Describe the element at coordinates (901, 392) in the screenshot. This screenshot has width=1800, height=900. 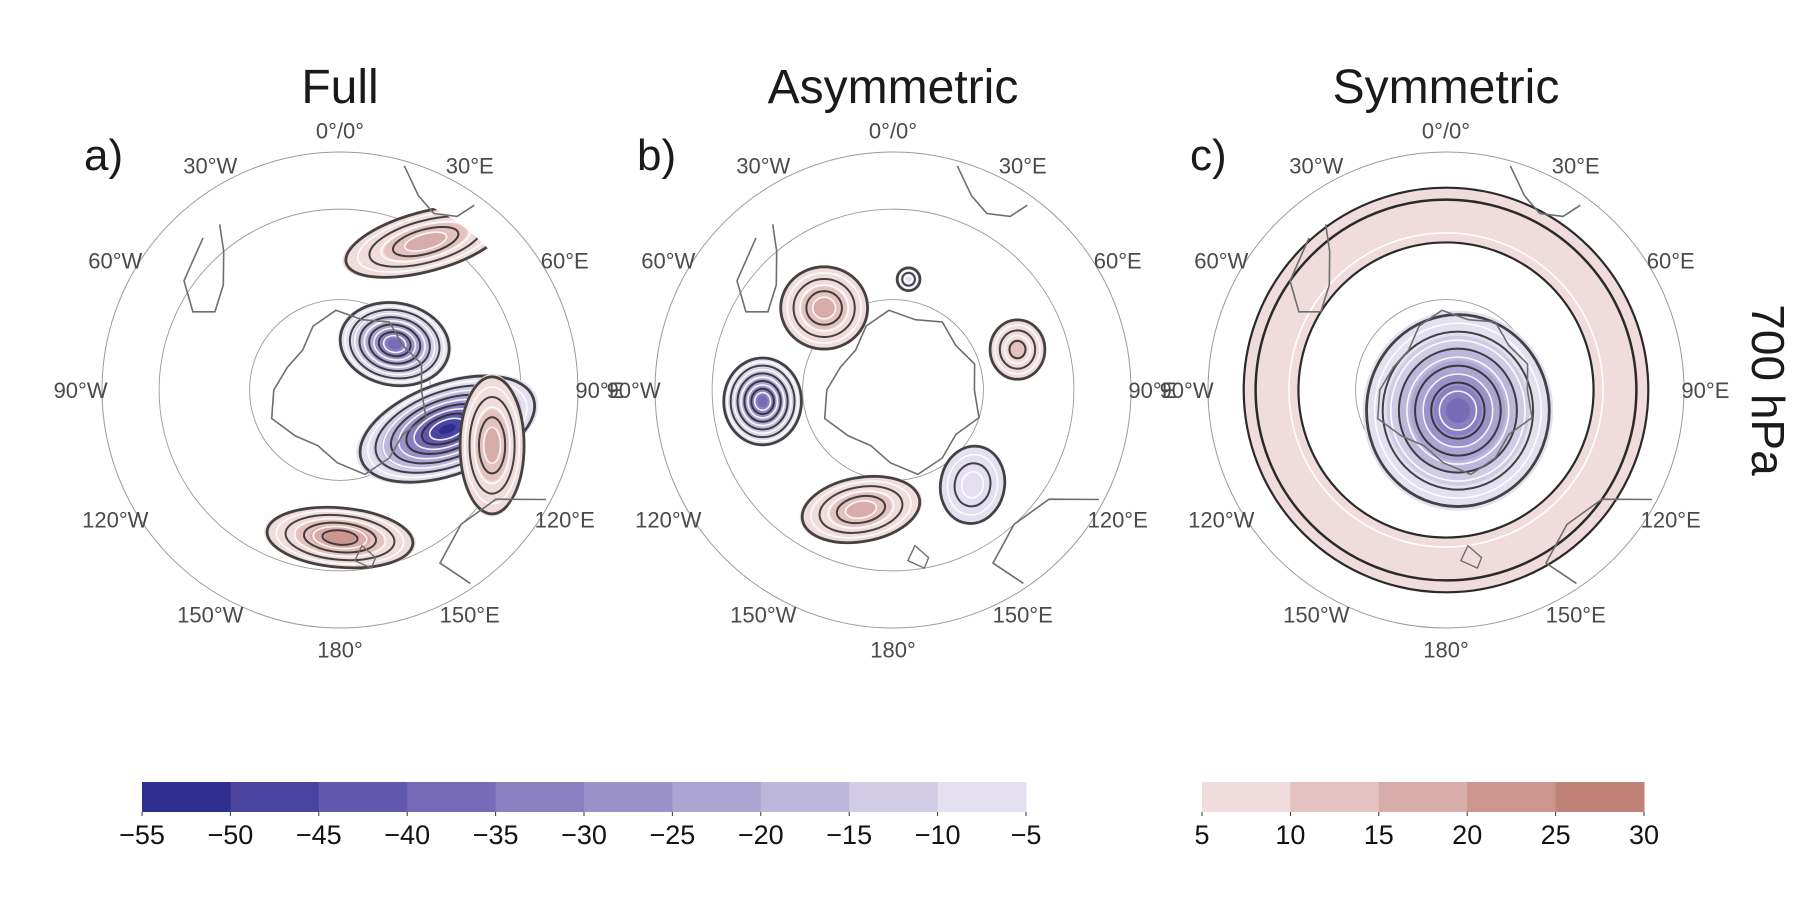
I see `antarctica-coastline` at that location.